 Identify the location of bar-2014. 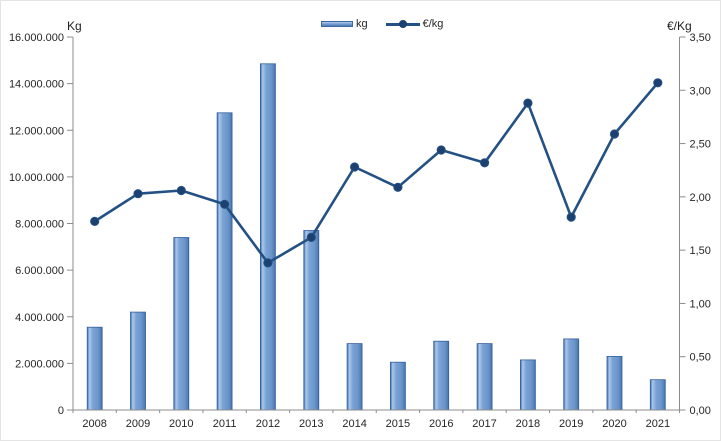
(354, 377).